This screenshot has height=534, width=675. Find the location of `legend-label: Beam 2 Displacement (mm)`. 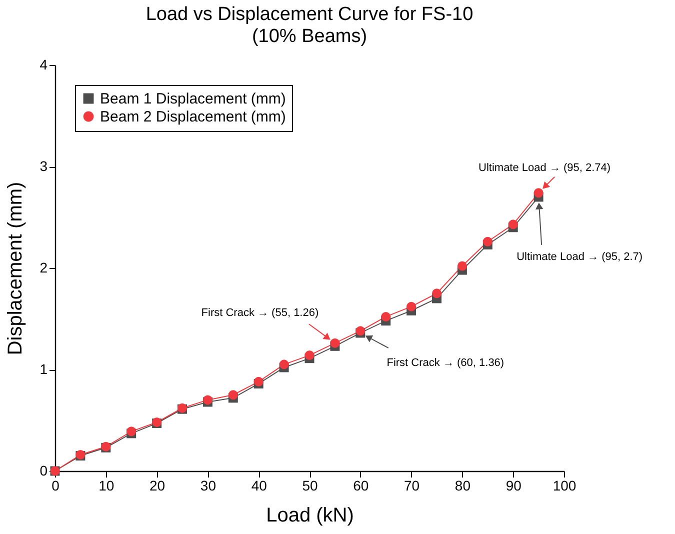

legend-label: Beam 2 Displacement (mm) is located at coordinates (193, 117).